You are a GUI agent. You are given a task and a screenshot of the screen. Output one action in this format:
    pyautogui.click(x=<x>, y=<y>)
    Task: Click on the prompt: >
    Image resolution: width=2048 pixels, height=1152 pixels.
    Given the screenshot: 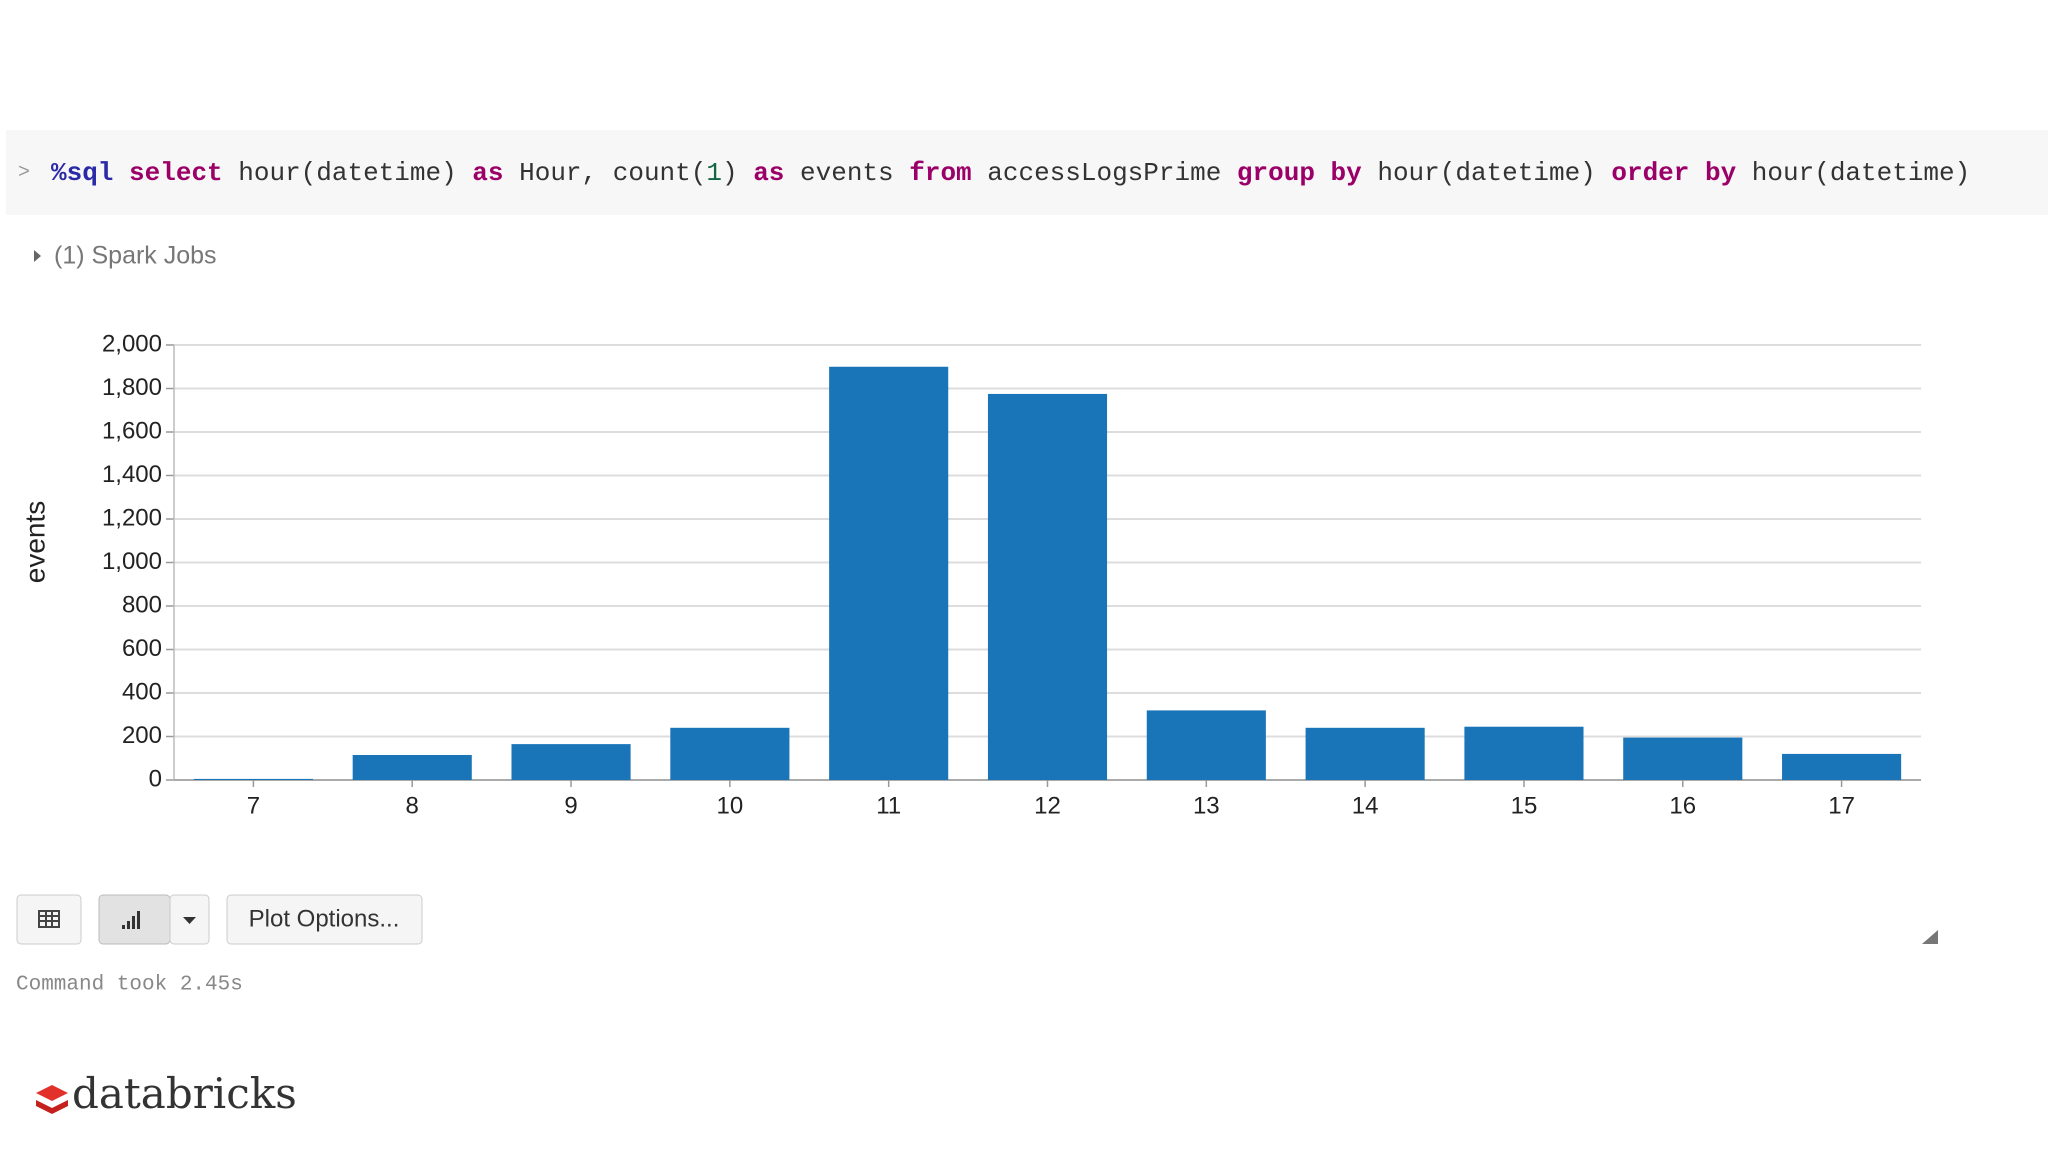 What is the action you would take?
    pyautogui.click(x=24, y=172)
    